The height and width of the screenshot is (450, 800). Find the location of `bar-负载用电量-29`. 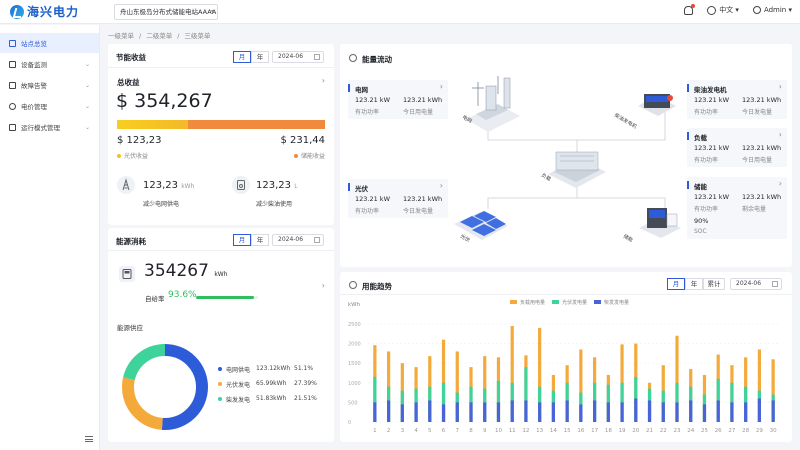

bar-负载用电量-29 is located at coordinates (759, 385).